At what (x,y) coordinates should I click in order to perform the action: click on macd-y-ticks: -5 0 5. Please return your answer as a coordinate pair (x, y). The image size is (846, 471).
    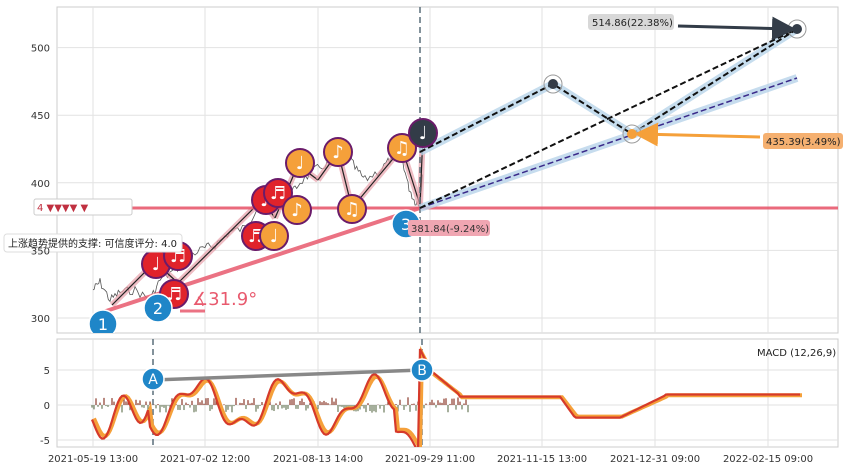
    Looking at the image, I should click on (45, 406).